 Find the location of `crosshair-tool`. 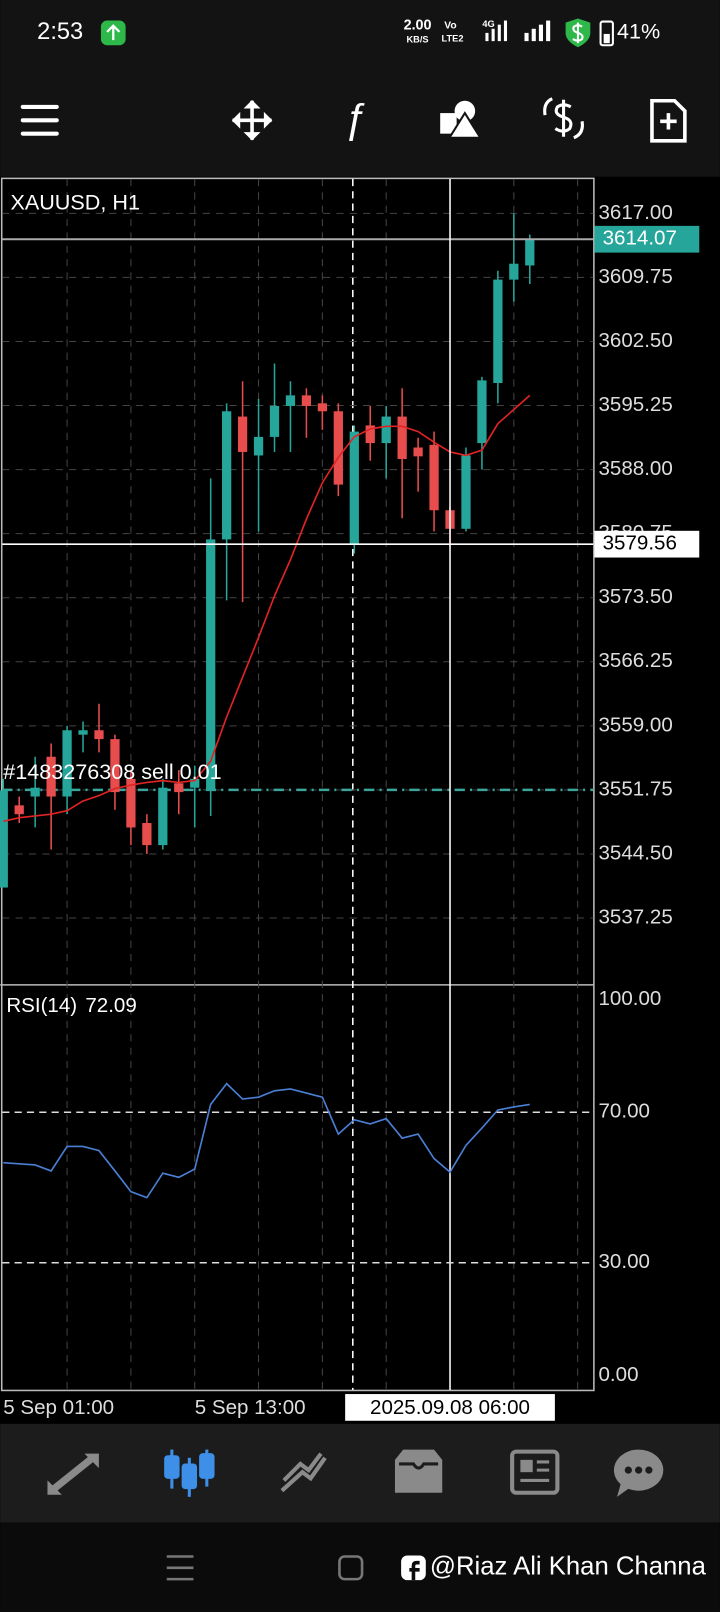

crosshair-tool is located at coordinates (252, 120).